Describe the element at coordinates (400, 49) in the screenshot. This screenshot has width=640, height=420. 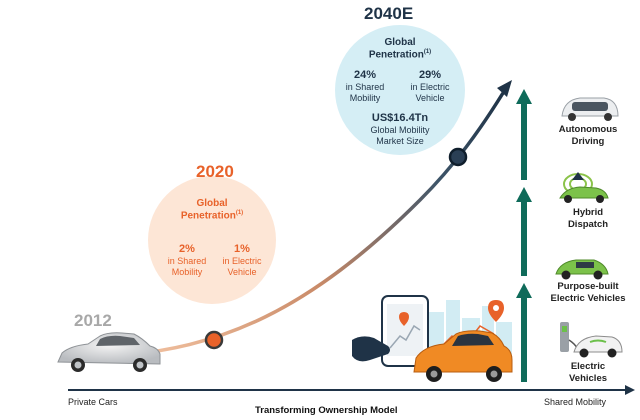
I see `circle-2040-title: Global Penetration(1)` at that location.